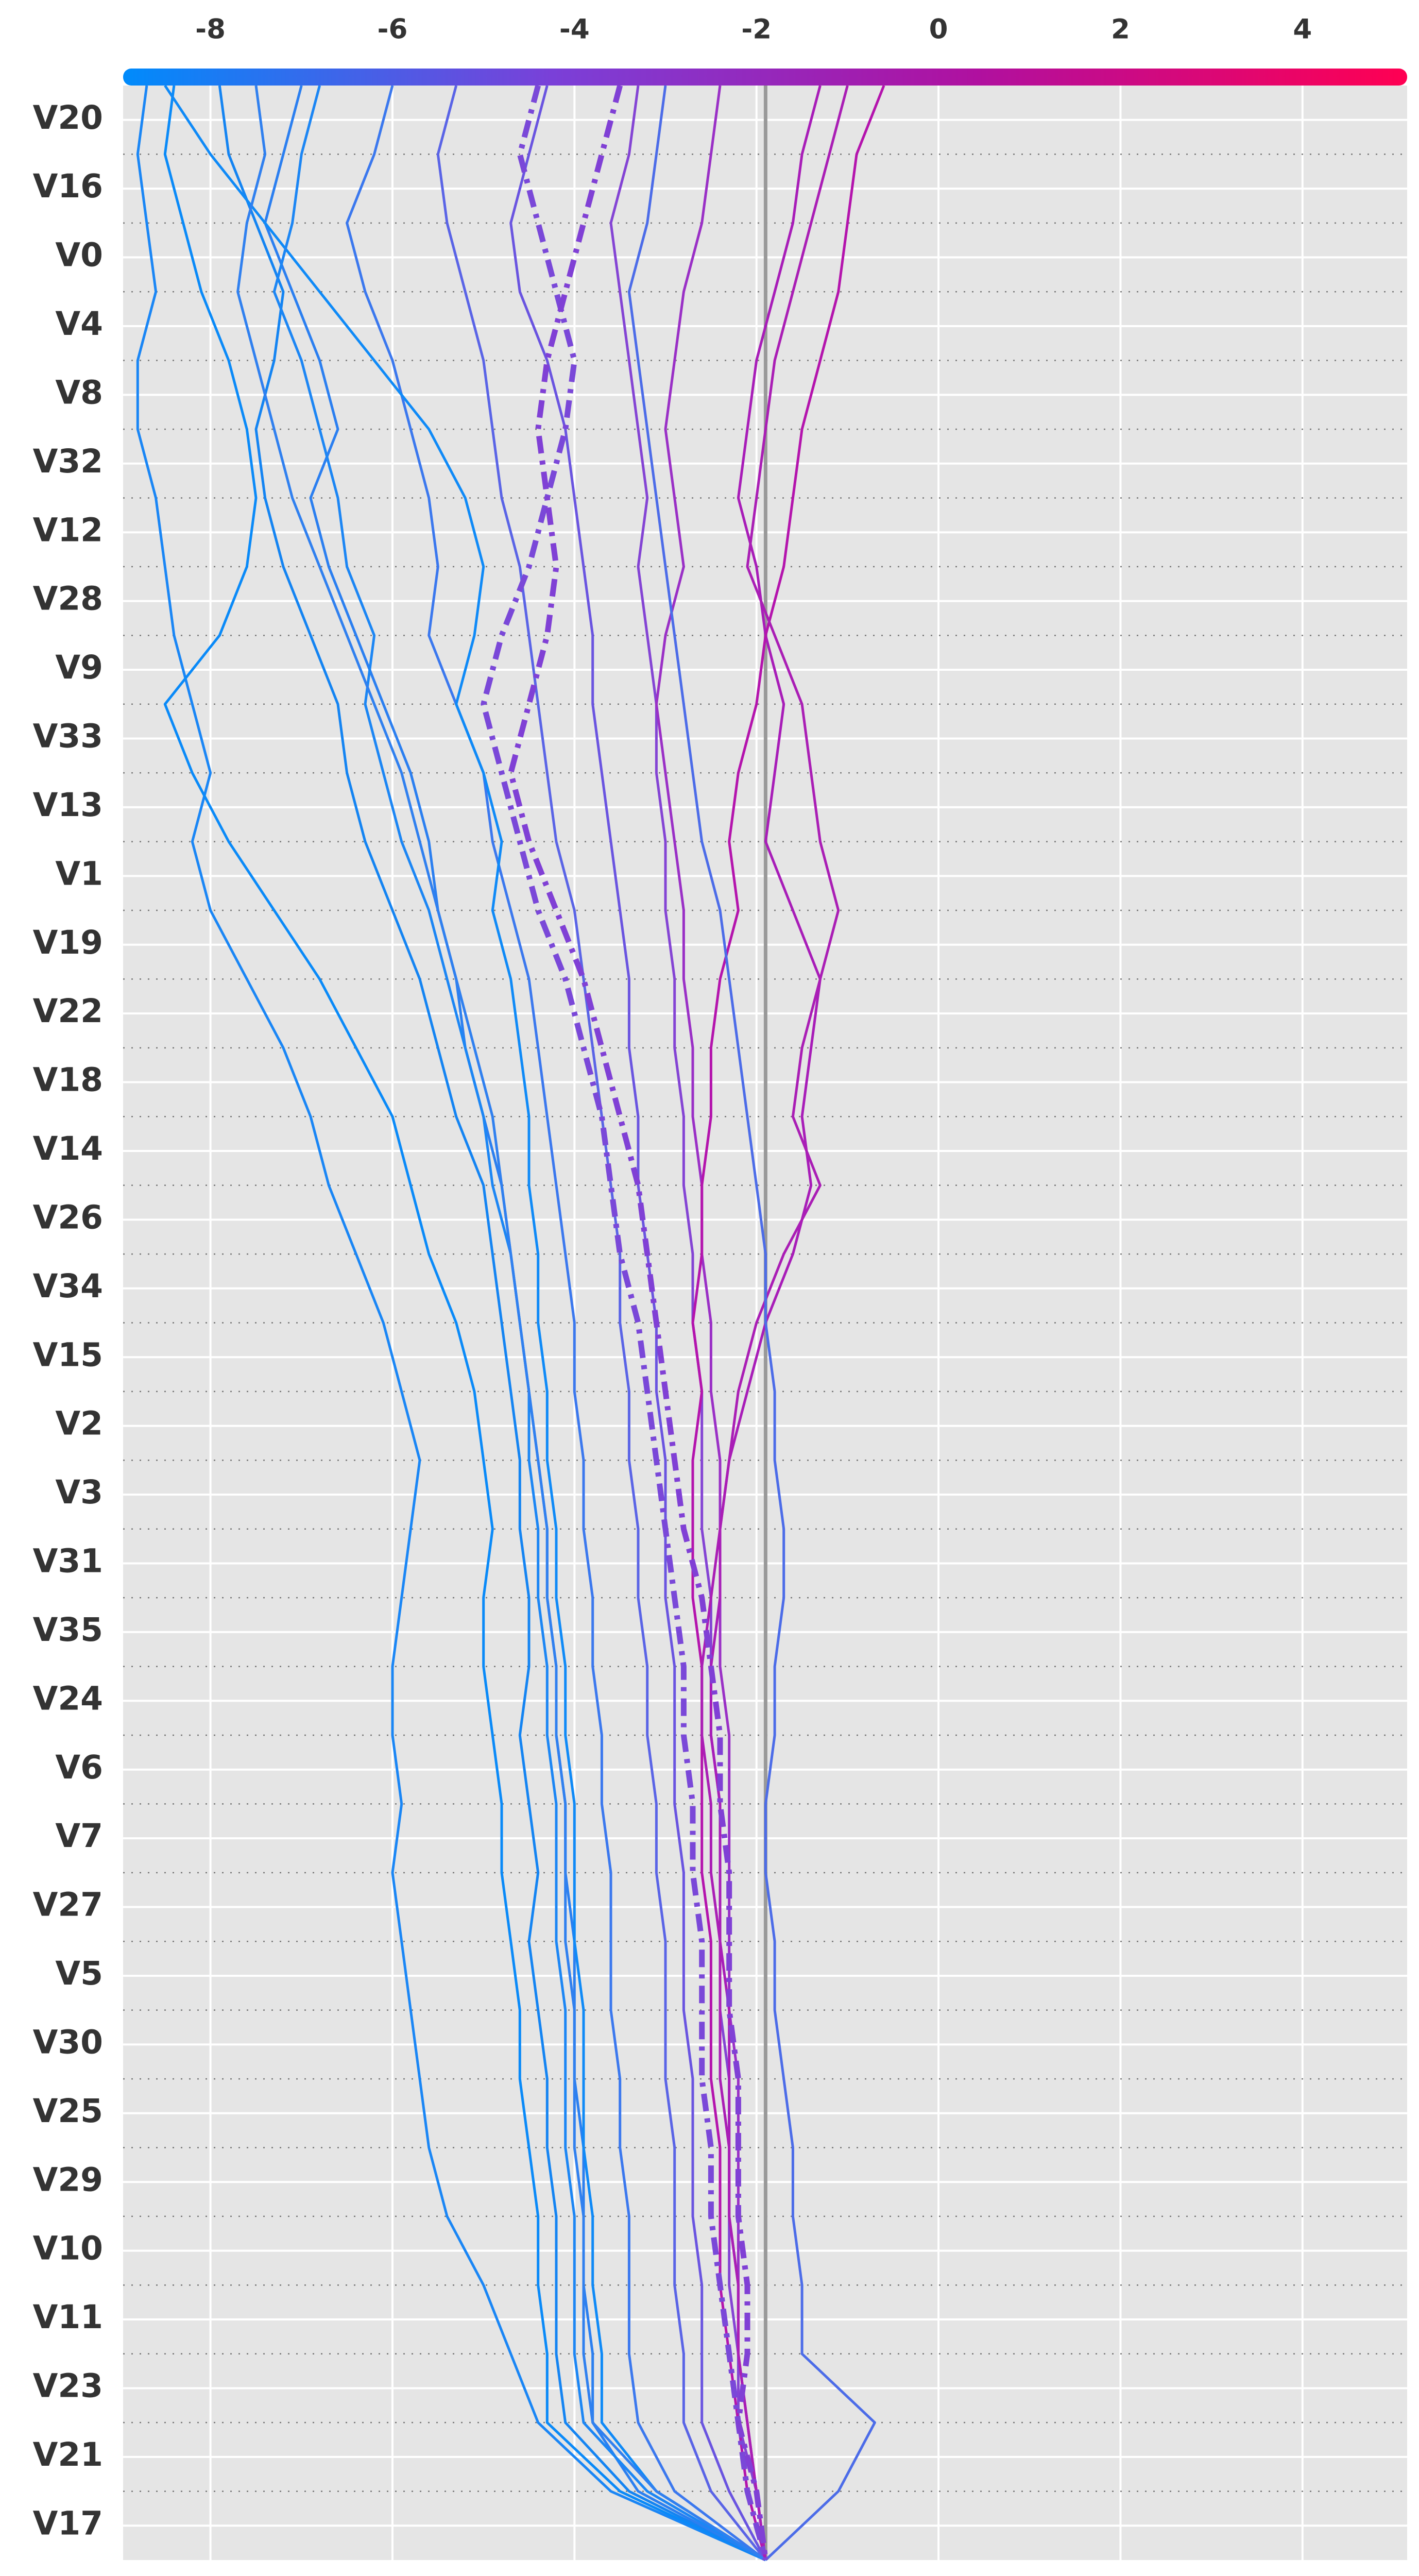  Describe the element at coordinates (68, 736) in the screenshot. I see `feature-label: V33` at that location.